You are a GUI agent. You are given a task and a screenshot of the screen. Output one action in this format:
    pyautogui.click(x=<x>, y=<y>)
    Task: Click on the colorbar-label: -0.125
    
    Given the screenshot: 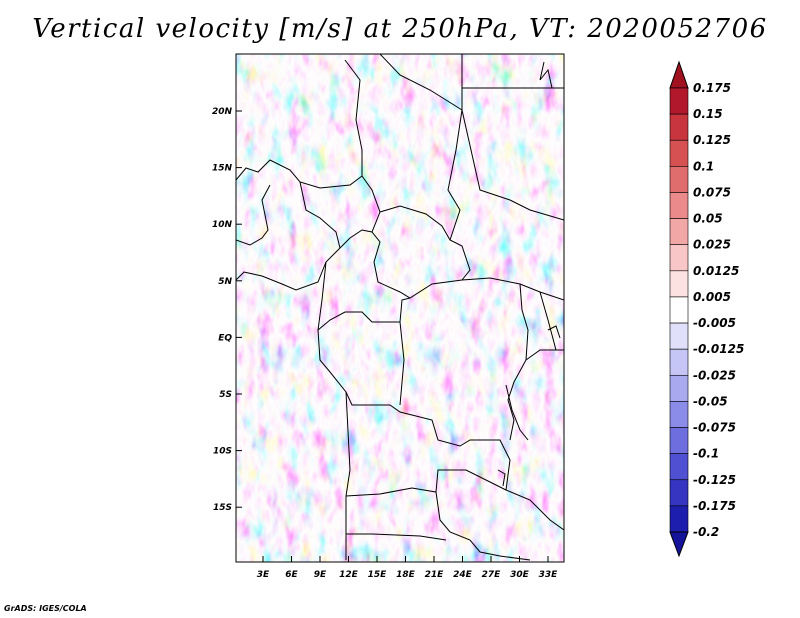 What is the action you would take?
    pyautogui.click(x=714, y=480)
    